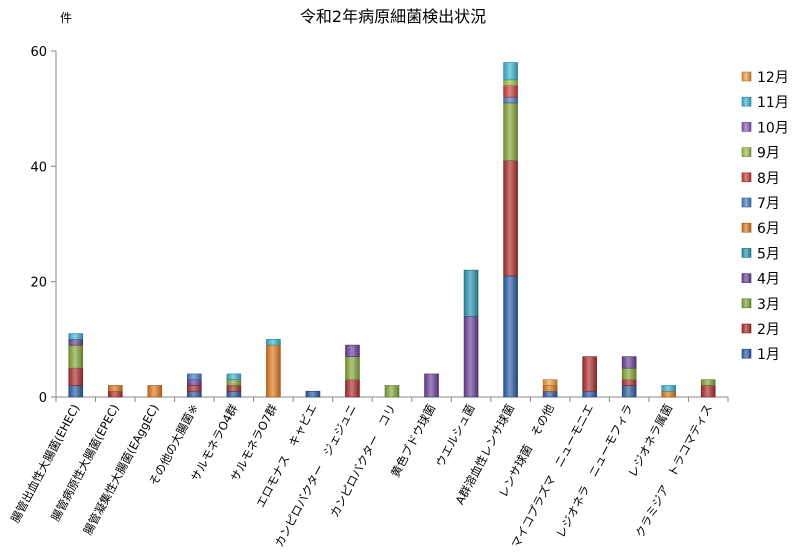 This screenshot has width=793, height=558. I want to click on legend-label: 4月, so click(768, 280).